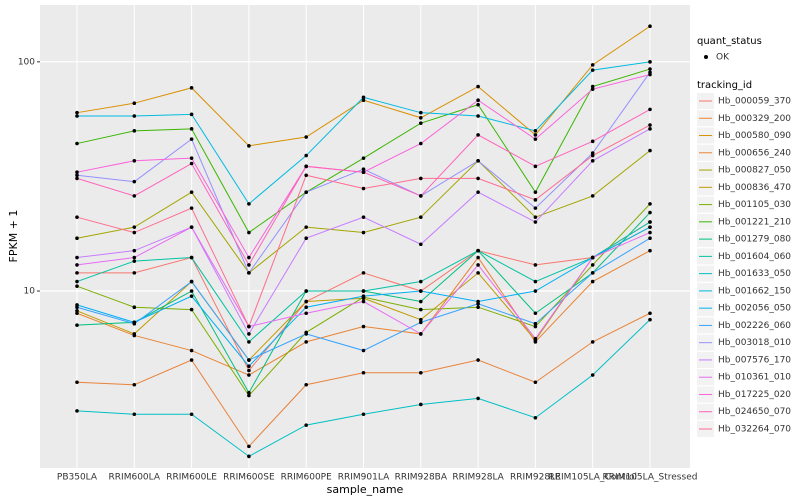 The image size is (800, 504). I want to click on legend-label: Hb_000329_200, so click(754, 119).